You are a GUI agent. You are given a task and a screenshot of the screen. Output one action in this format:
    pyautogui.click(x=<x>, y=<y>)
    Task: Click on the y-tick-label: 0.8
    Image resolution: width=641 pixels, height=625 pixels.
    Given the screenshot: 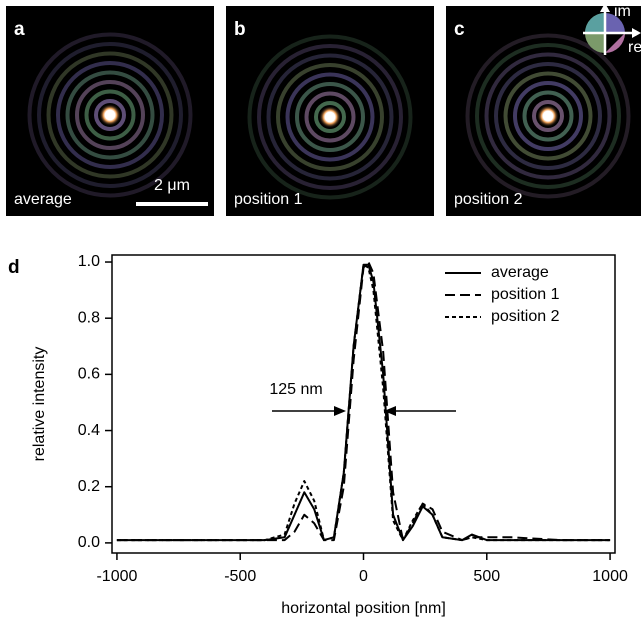 What is the action you would take?
    pyautogui.click(x=89, y=317)
    